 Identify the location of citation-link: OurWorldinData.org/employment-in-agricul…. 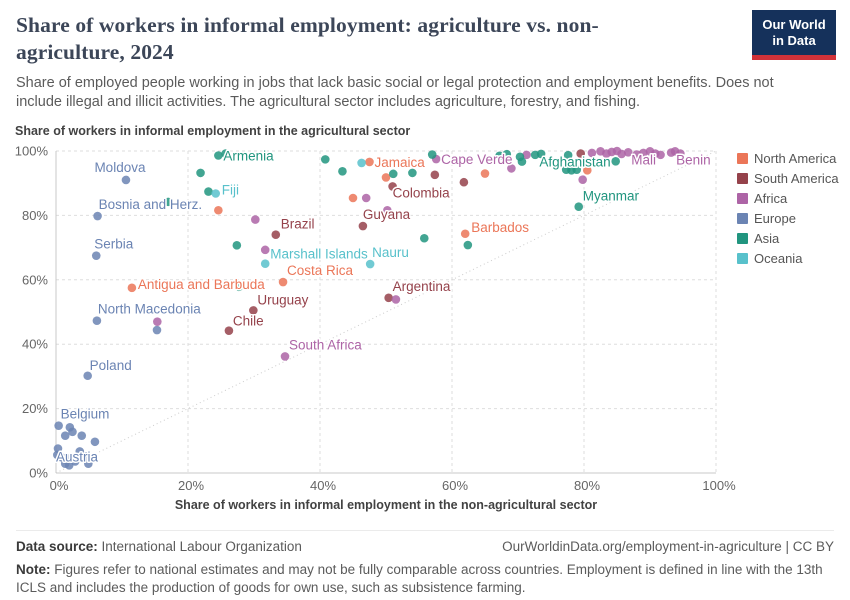
(668, 546).